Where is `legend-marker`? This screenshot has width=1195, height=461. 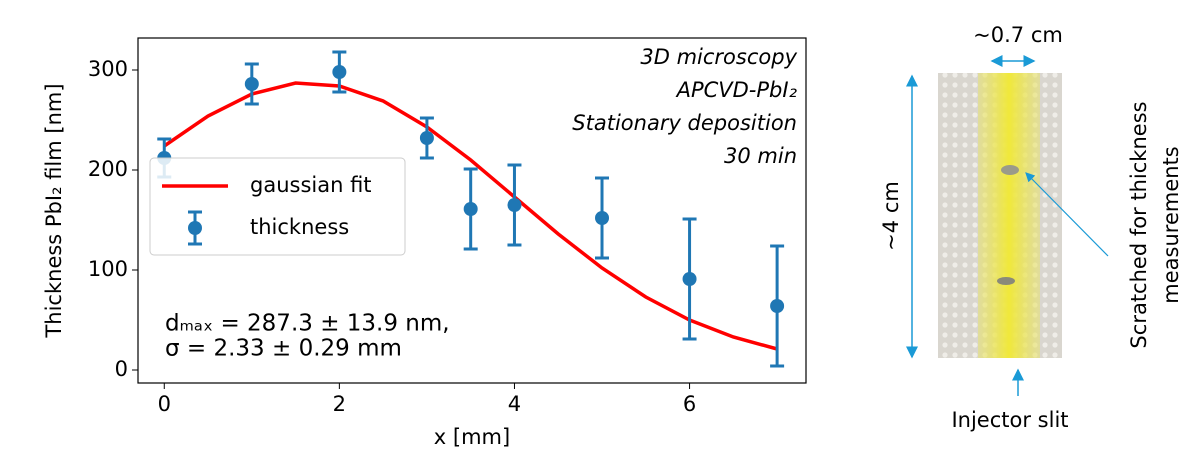
legend-marker is located at coordinates (195, 228).